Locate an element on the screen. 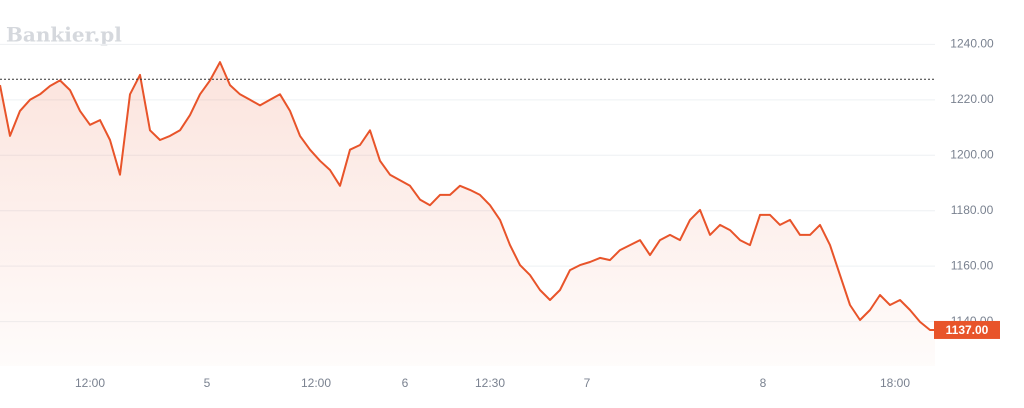 The image size is (1024, 408). price-tag is located at coordinates (967, 329).